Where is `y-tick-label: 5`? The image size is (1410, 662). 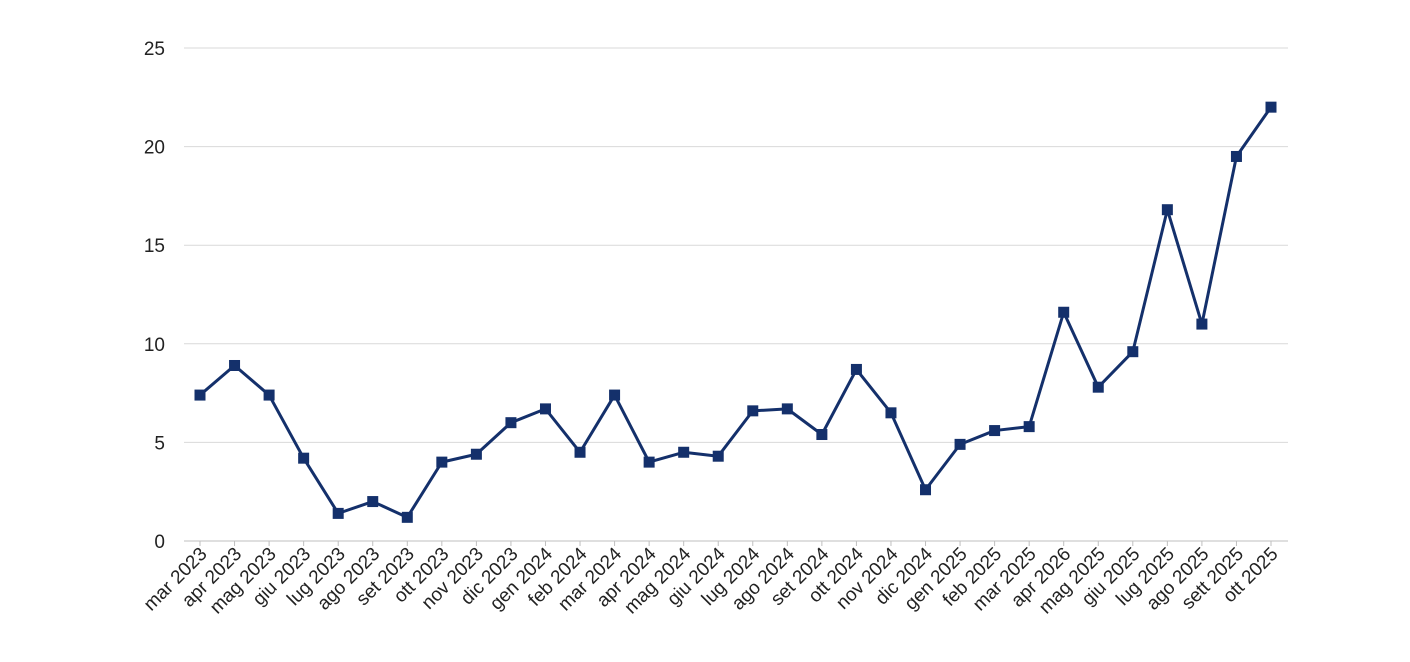
y-tick-label: 5 is located at coordinates (159, 443).